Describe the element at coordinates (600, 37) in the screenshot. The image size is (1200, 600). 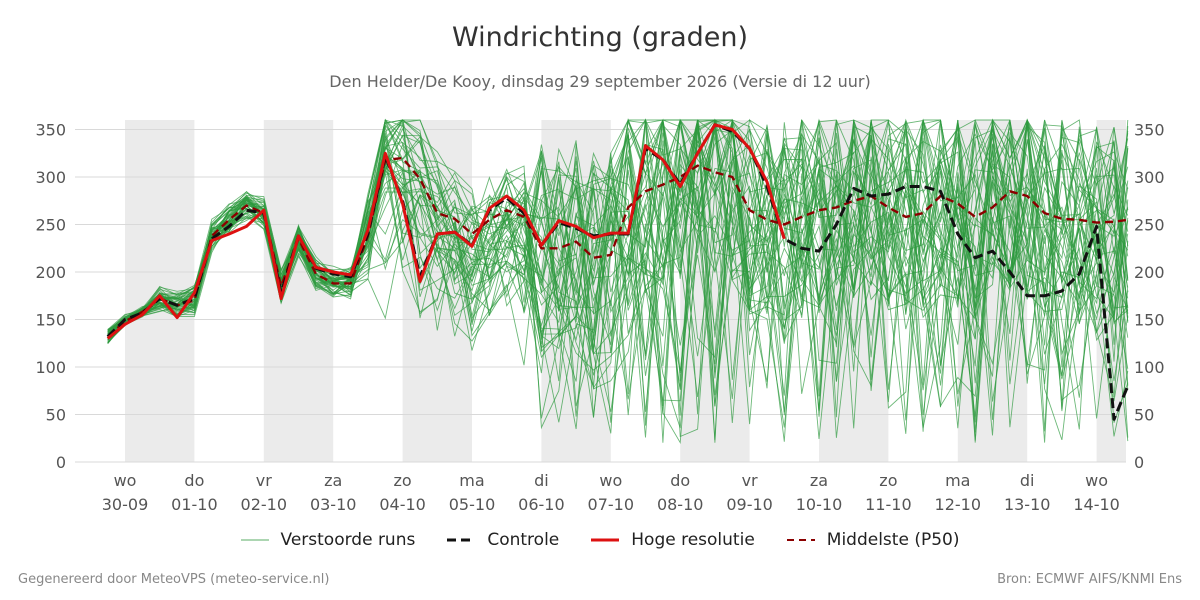
I see `chart-title: Windrichting (graden)` at that location.